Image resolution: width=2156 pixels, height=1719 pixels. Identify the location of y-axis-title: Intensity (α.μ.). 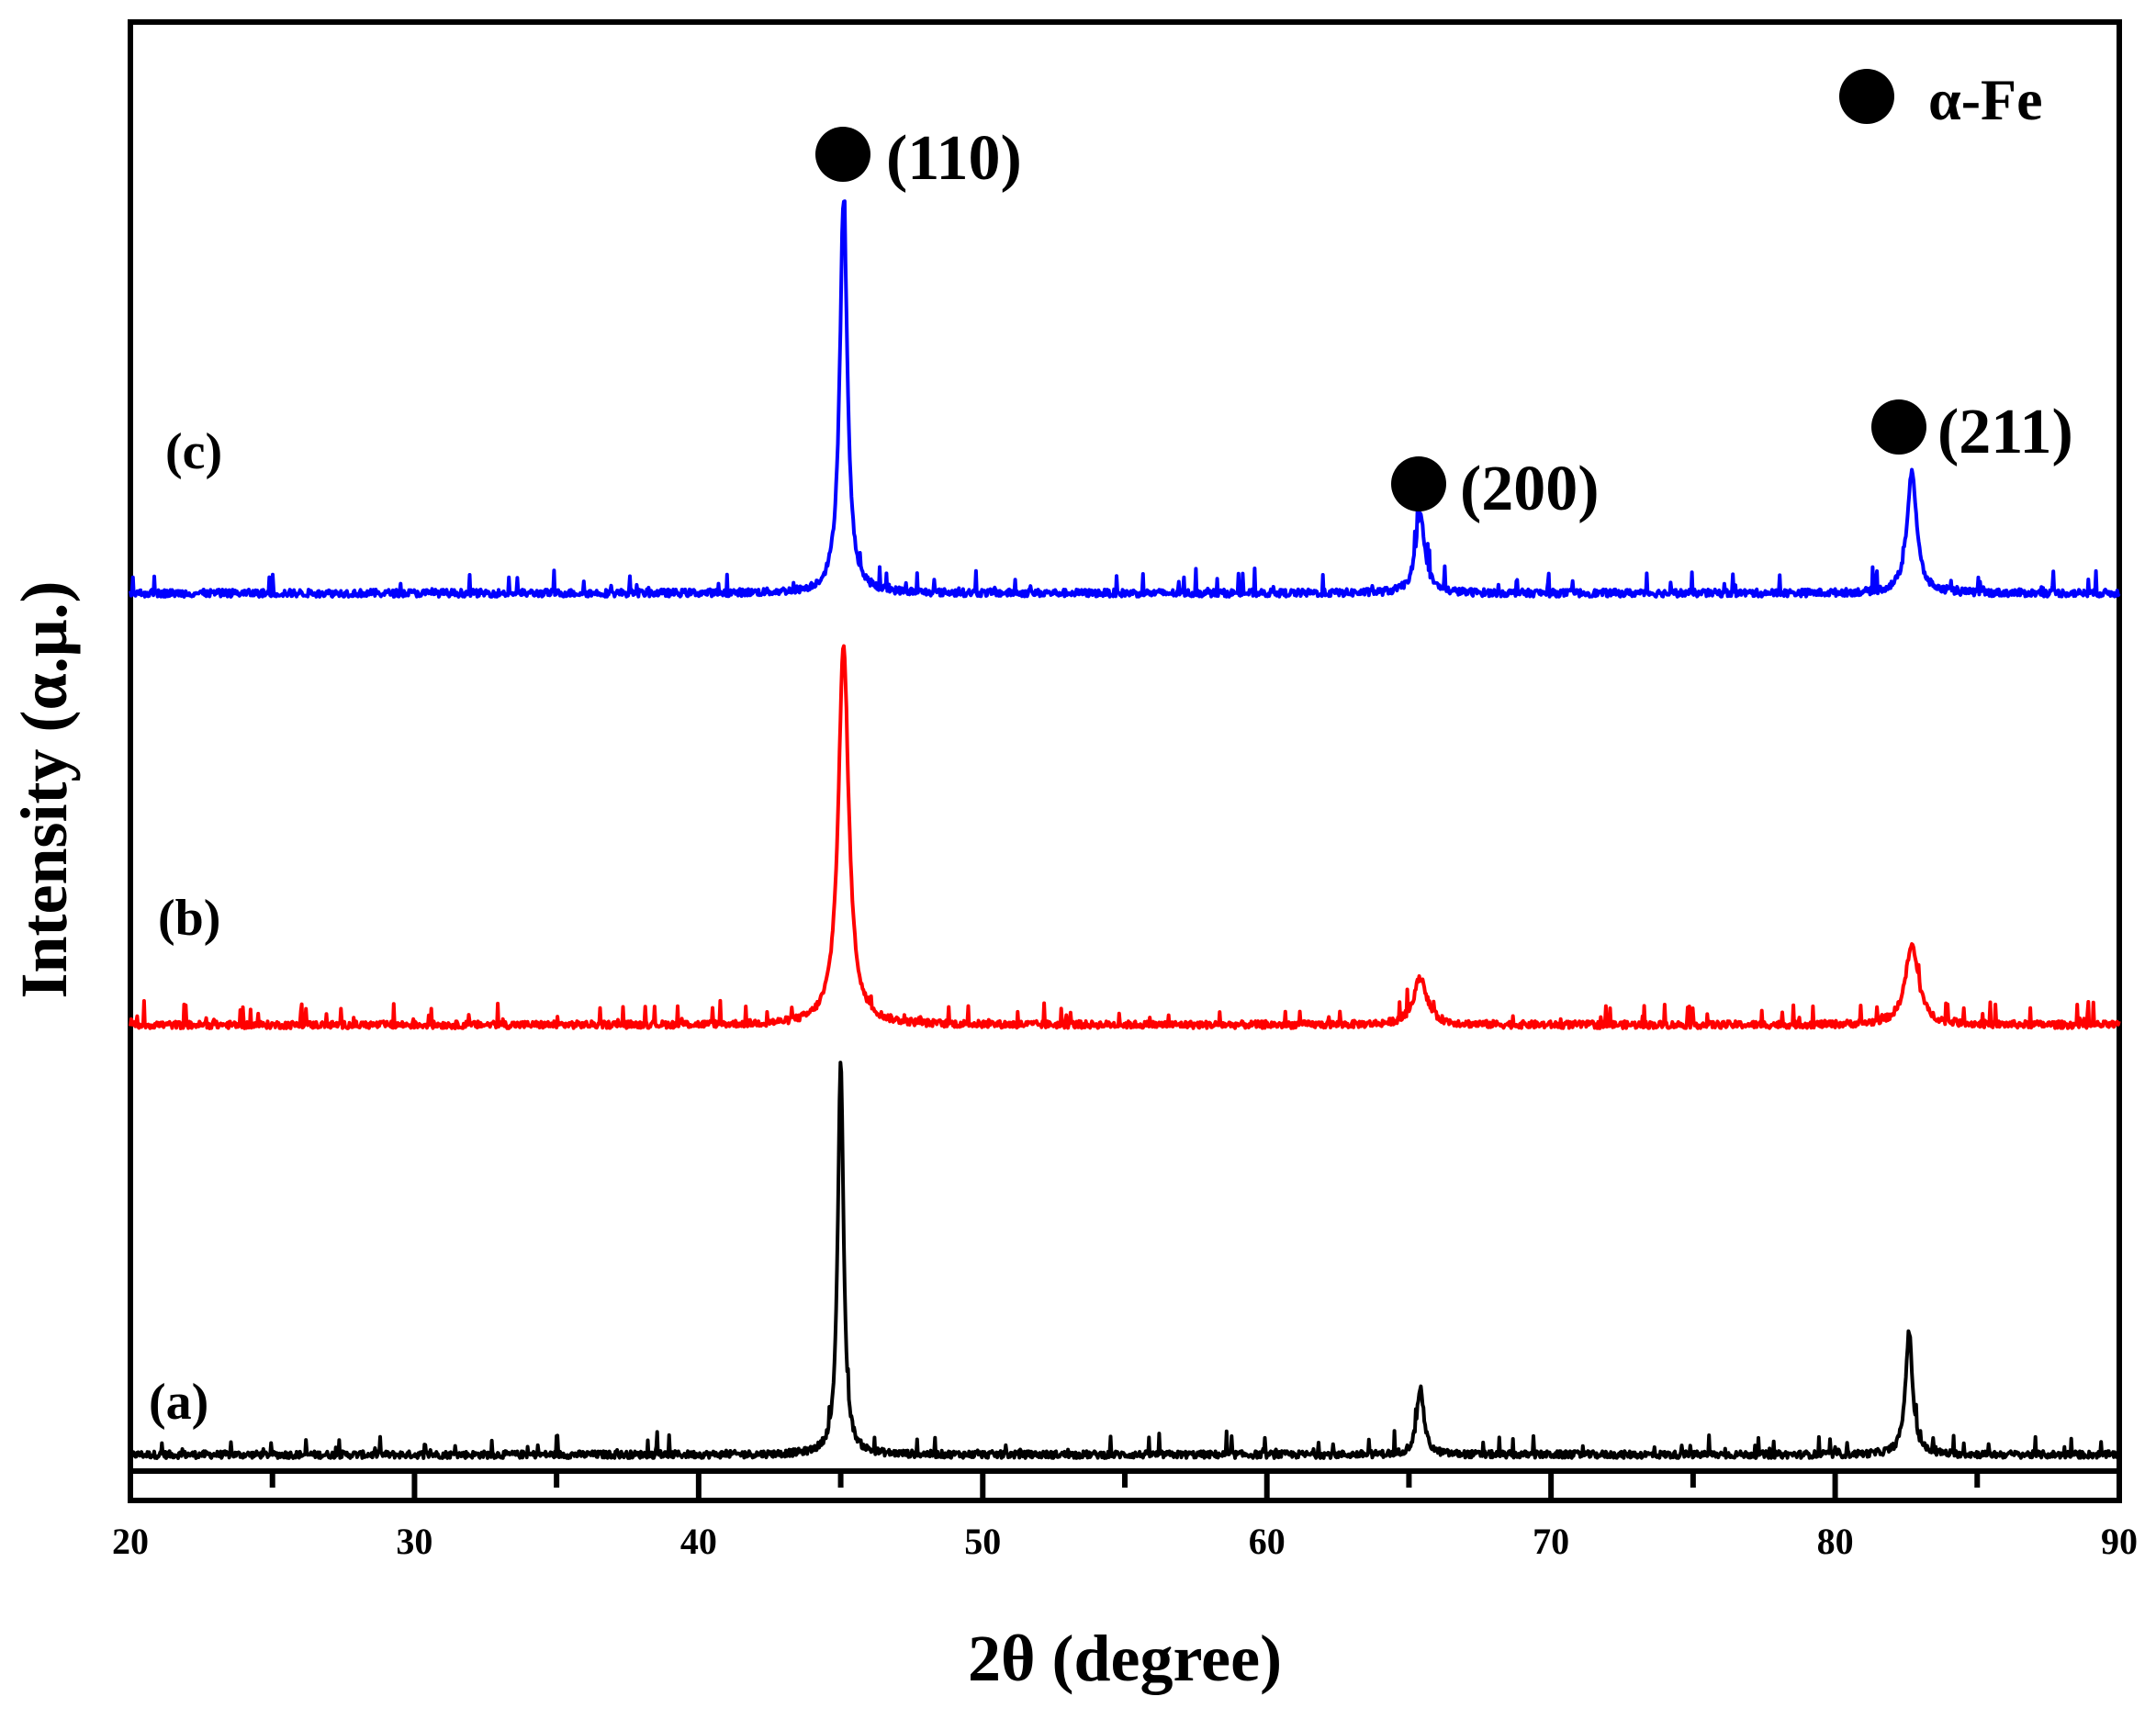
(44, 790).